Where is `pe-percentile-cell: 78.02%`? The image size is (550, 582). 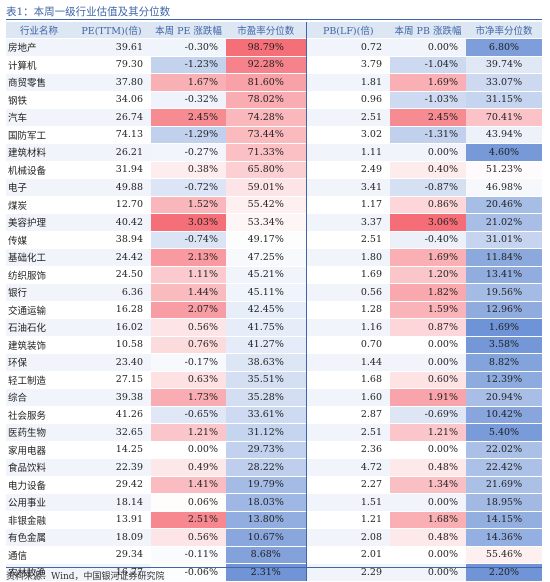
pe-percentile-cell: 78.02% is located at coordinates (266, 99).